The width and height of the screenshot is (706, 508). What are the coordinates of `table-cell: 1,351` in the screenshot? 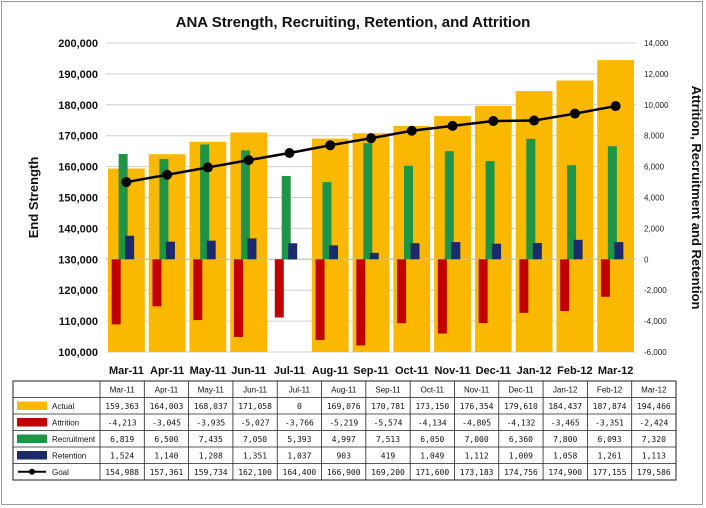 It's located at (255, 456).